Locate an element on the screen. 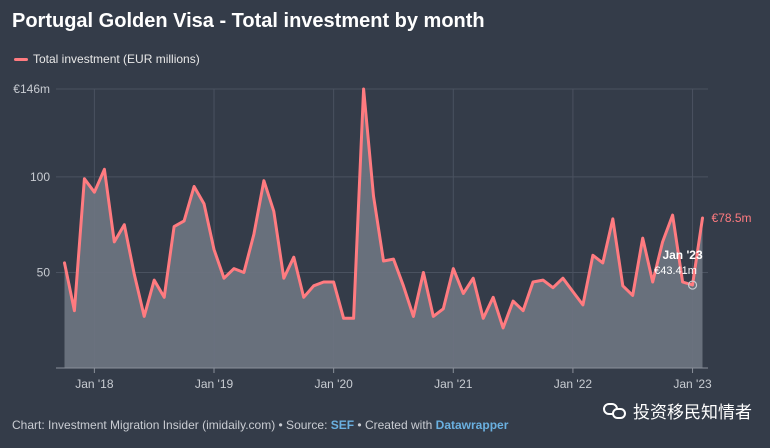 The width and height of the screenshot is (770, 448). x-tick-label: Jan '23 is located at coordinates (692, 384).